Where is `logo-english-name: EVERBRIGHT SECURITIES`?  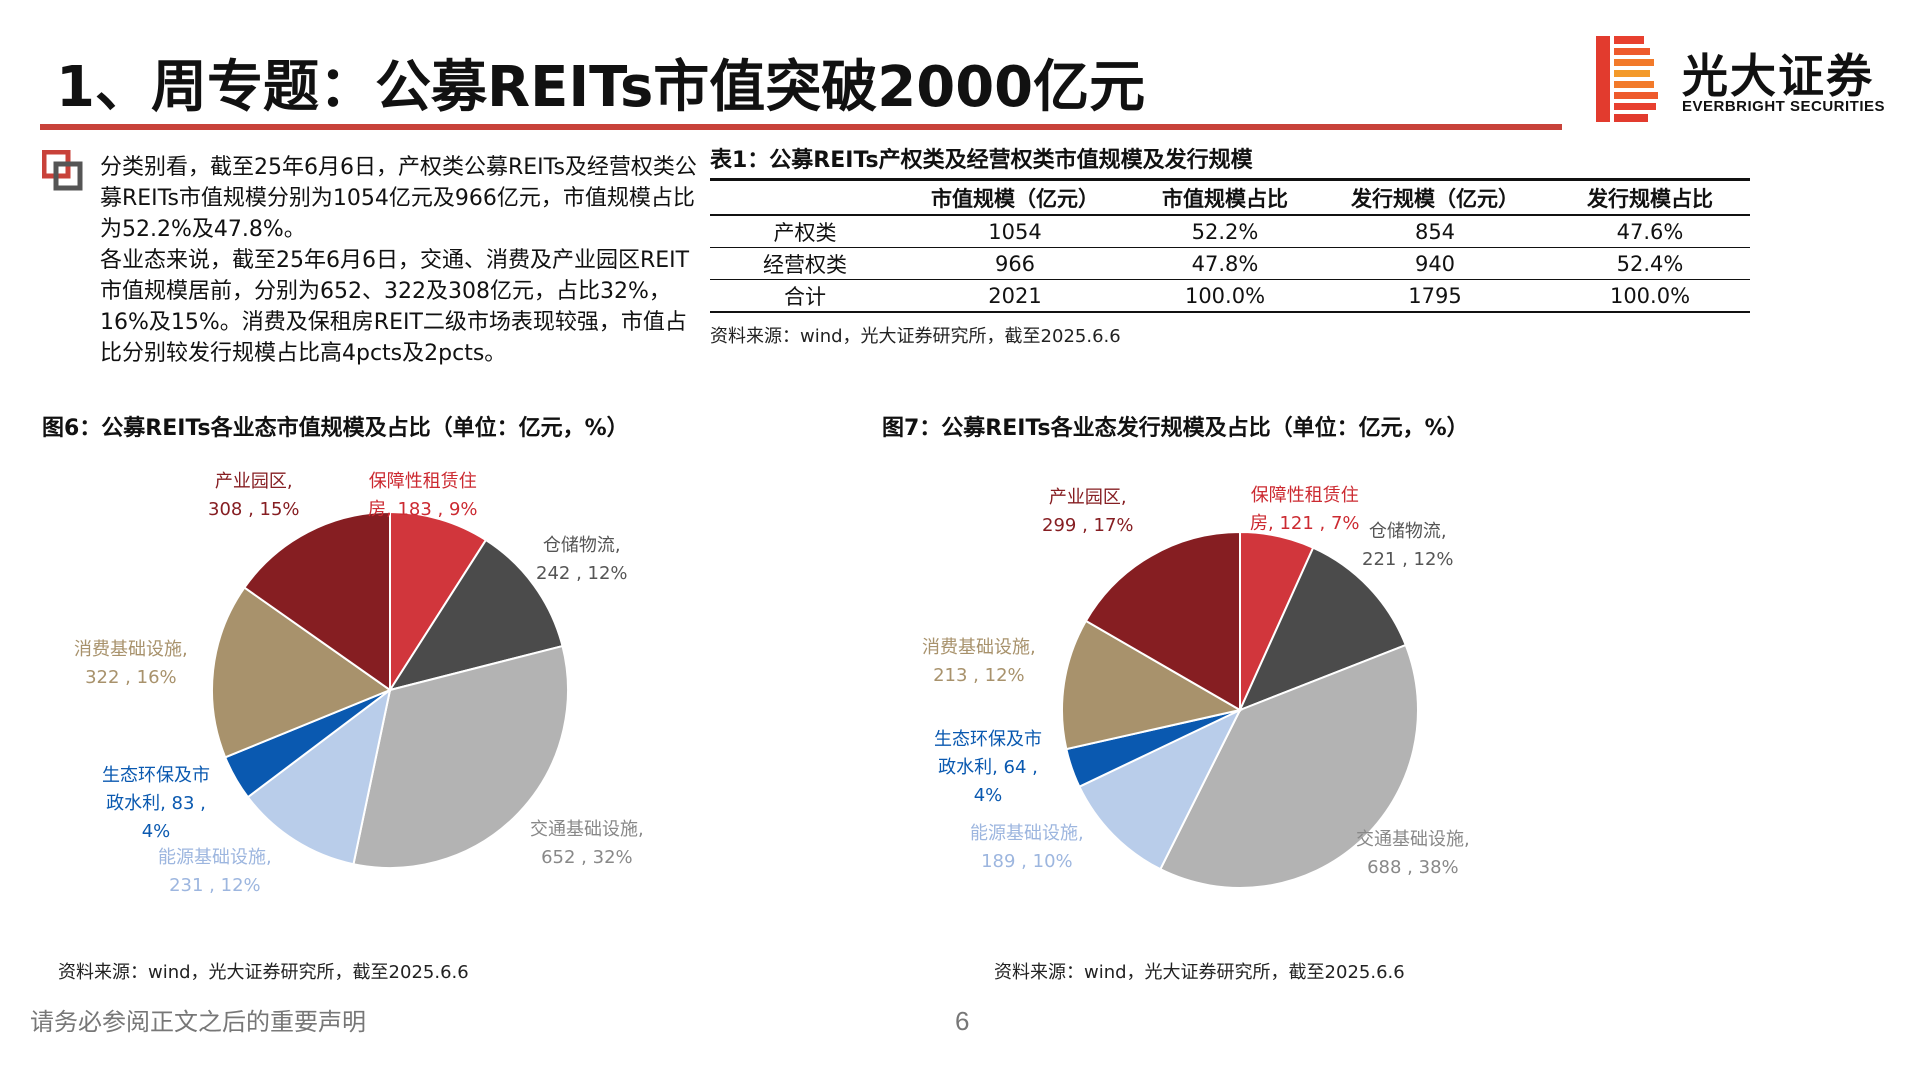
logo-english-name: EVERBRIGHT SECURITIES is located at coordinates (1784, 106).